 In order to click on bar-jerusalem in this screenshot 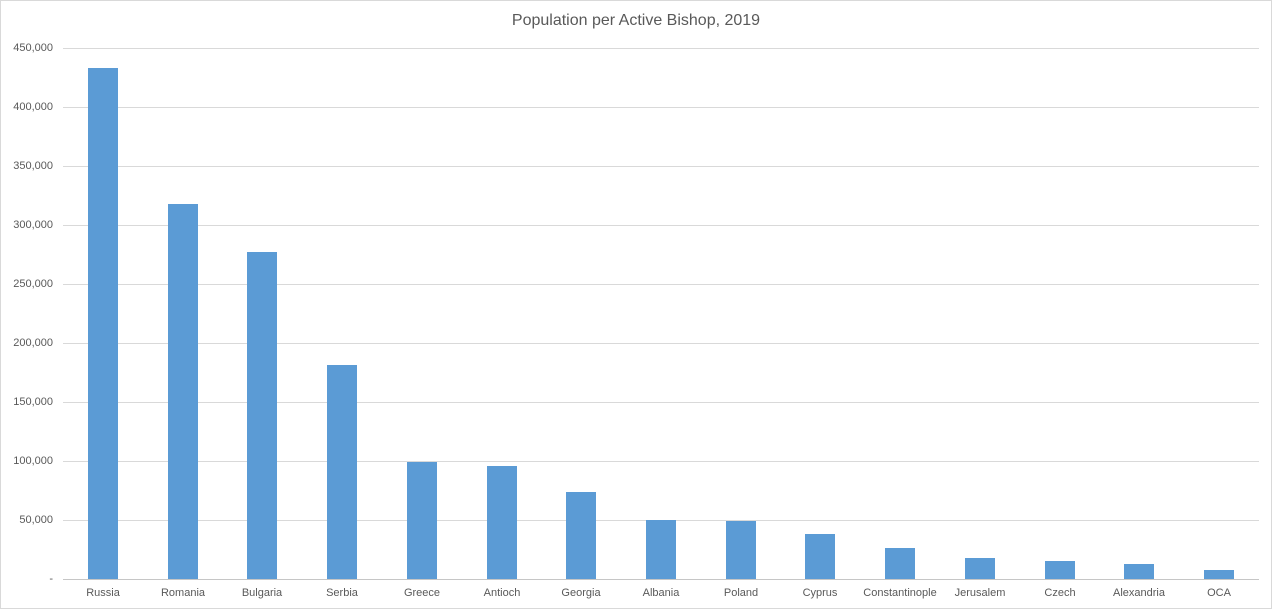, I will do `click(980, 568)`.